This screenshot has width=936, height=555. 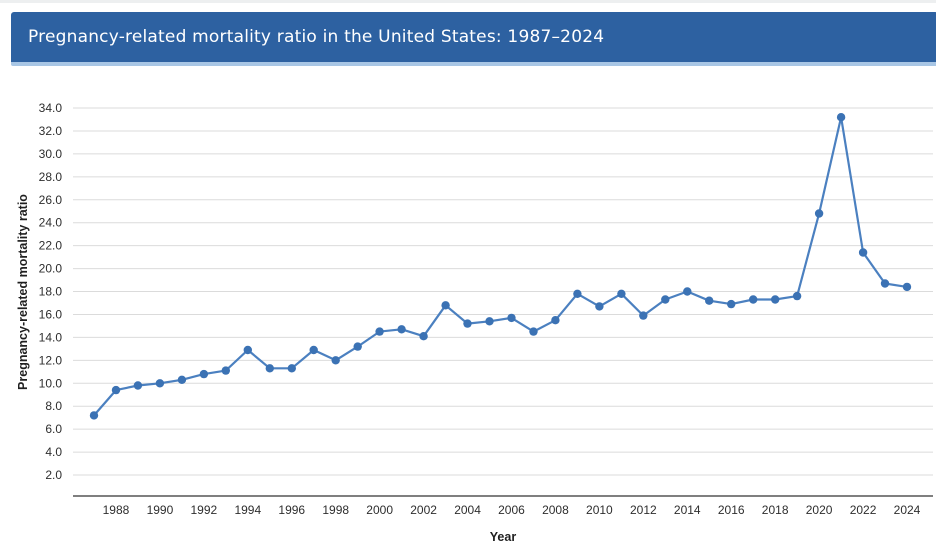 What do you see at coordinates (51, 360) in the screenshot?
I see `y-tick-label: 12.0` at bounding box center [51, 360].